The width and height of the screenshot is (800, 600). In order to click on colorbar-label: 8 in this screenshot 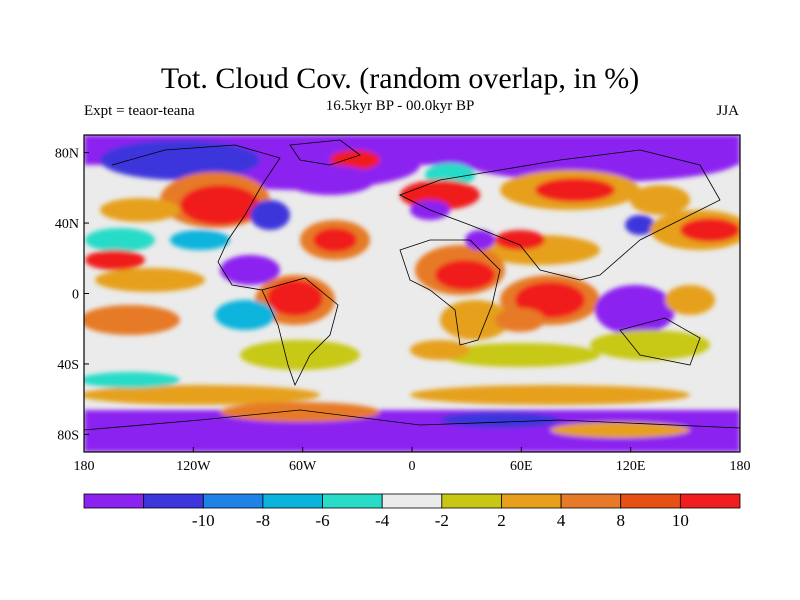, I will do `click(620, 520)`.